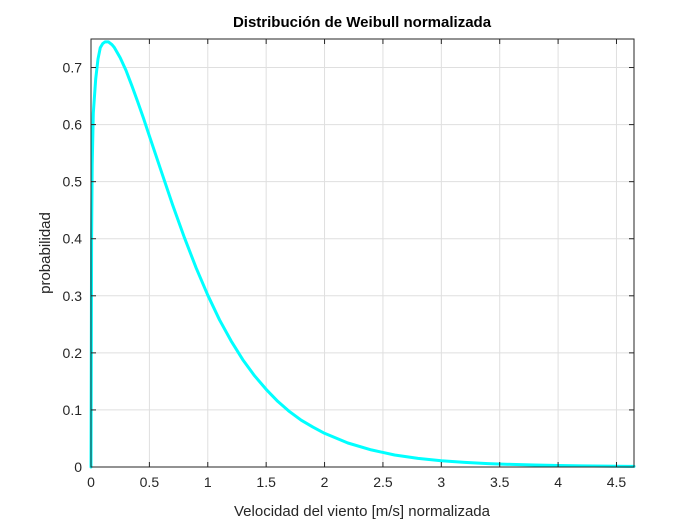  I want to click on x-tick-labels: 0 0.5 1 1.5 2 2.5 3 3.5 4 4.5, so click(356, 482).